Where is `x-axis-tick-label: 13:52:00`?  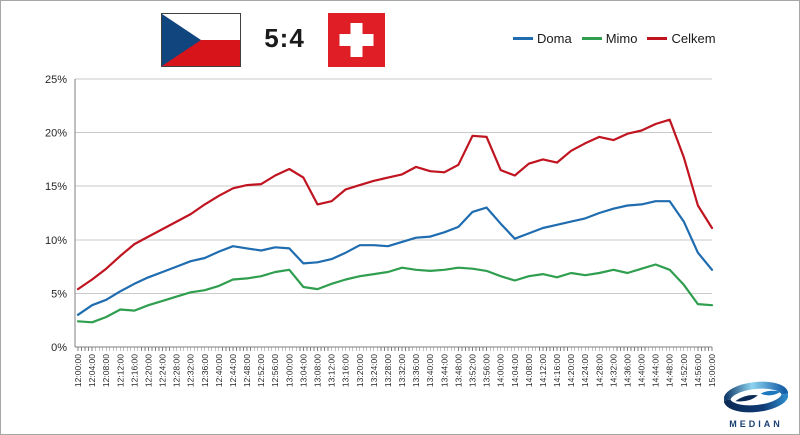
x-axis-tick-label: 13:52:00 is located at coordinates (472, 370).